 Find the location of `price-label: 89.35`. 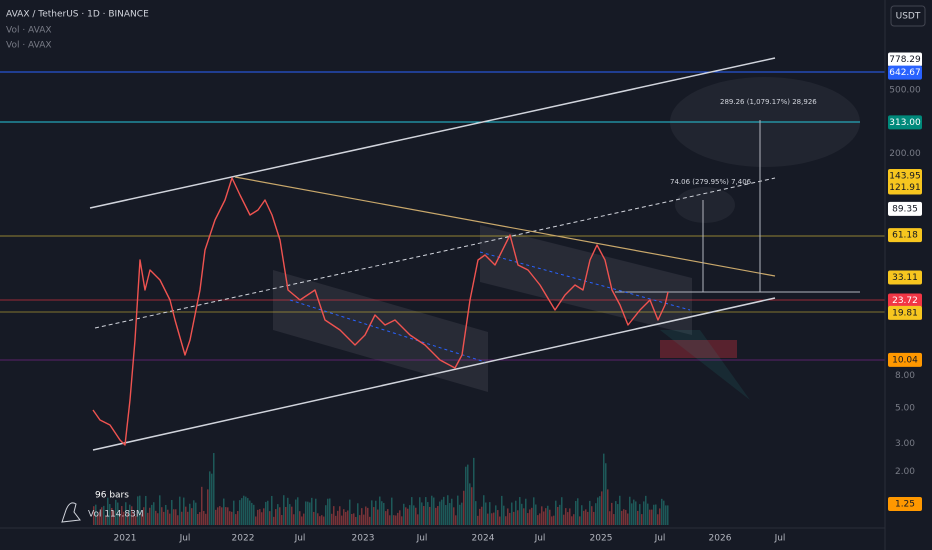

price-label: 89.35 is located at coordinates (905, 209).